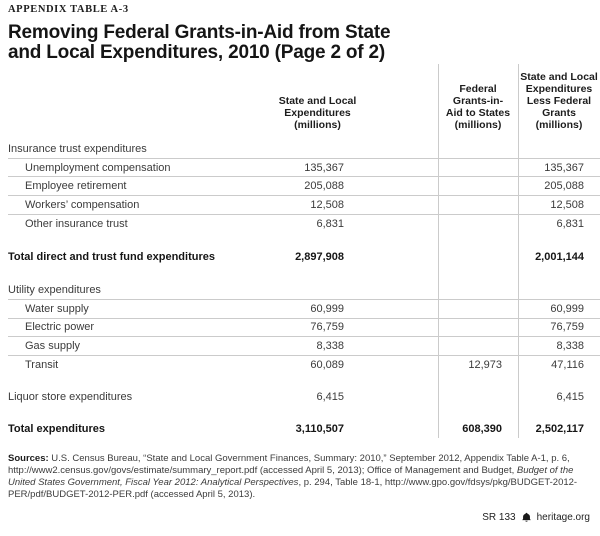 This screenshot has height=536, width=600. Describe the element at coordinates (76, 186) in the screenshot. I see `row-label: Employee retirement` at that location.